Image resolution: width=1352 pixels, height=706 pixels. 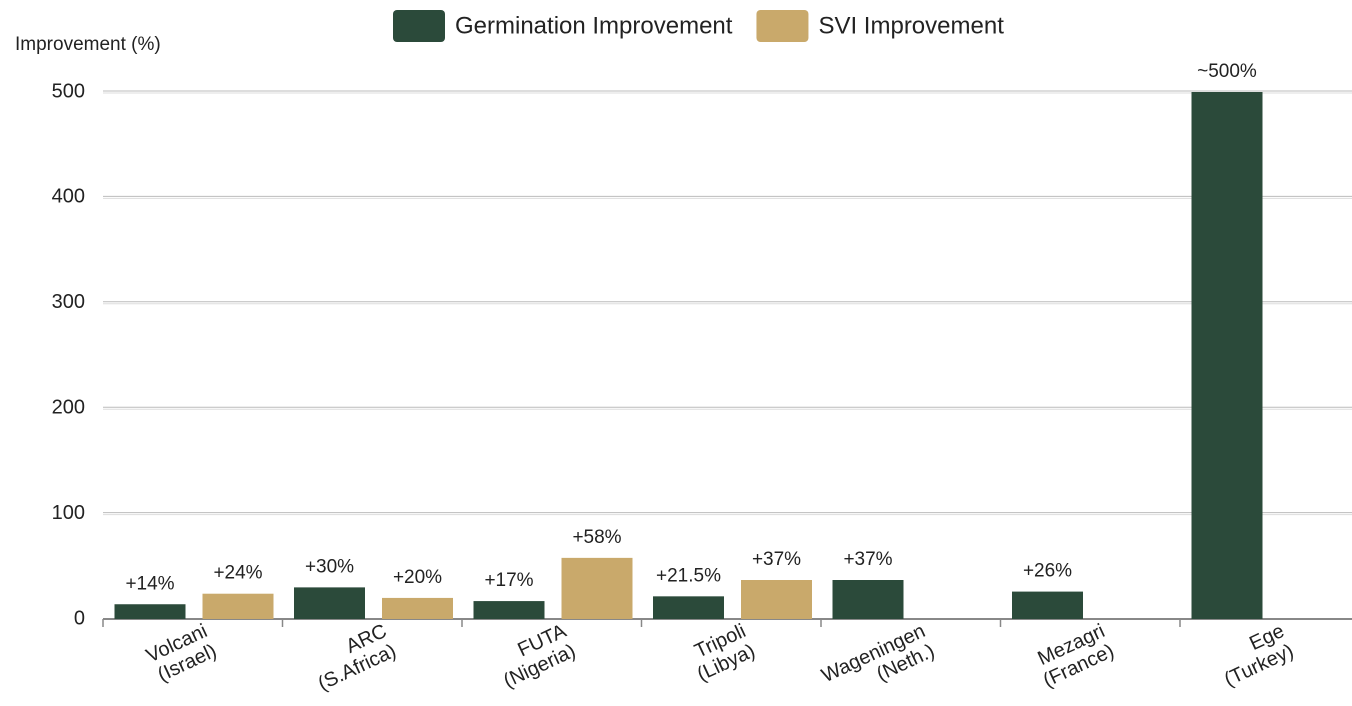 What do you see at coordinates (79, 618) in the screenshot?
I see `y-tick-label: 0` at bounding box center [79, 618].